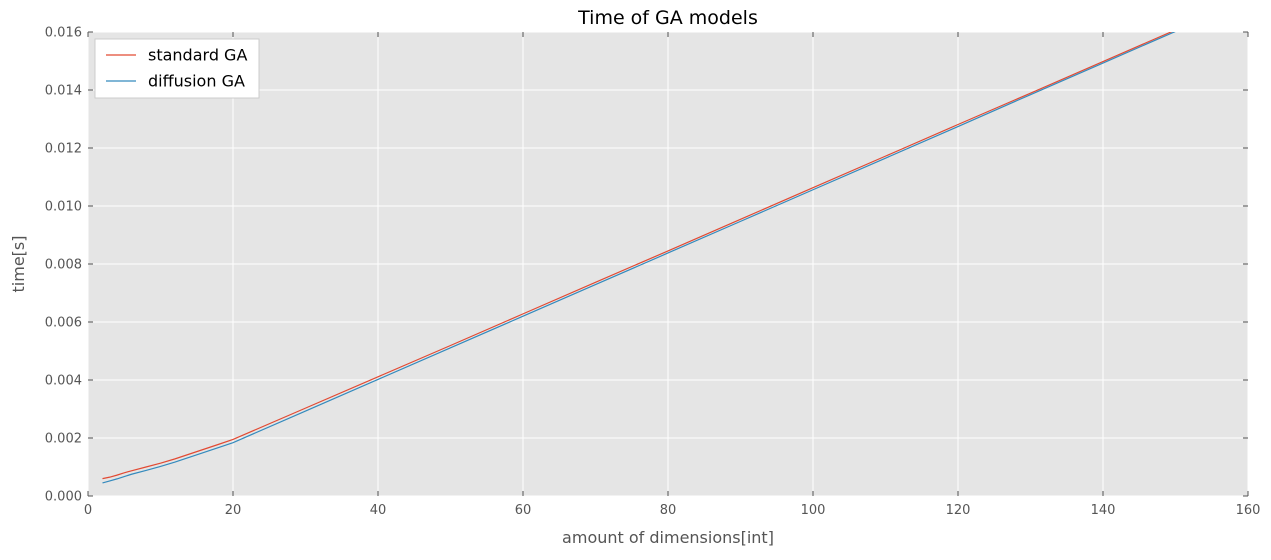  Describe the element at coordinates (1248, 510) in the screenshot. I see `x-tick-label: 160` at that location.